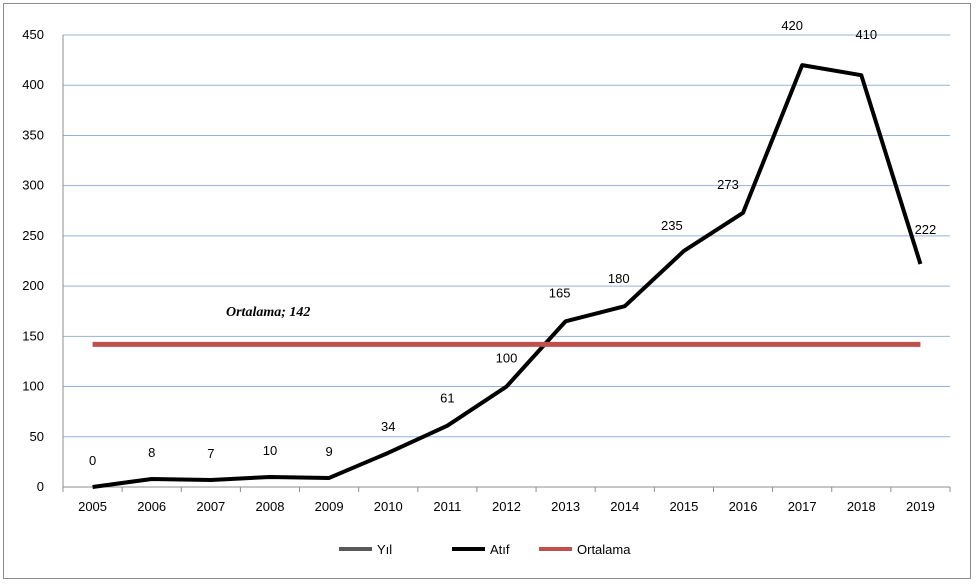 The image size is (976, 584). What do you see at coordinates (151, 452) in the screenshot?
I see `data-label: 8` at bounding box center [151, 452].